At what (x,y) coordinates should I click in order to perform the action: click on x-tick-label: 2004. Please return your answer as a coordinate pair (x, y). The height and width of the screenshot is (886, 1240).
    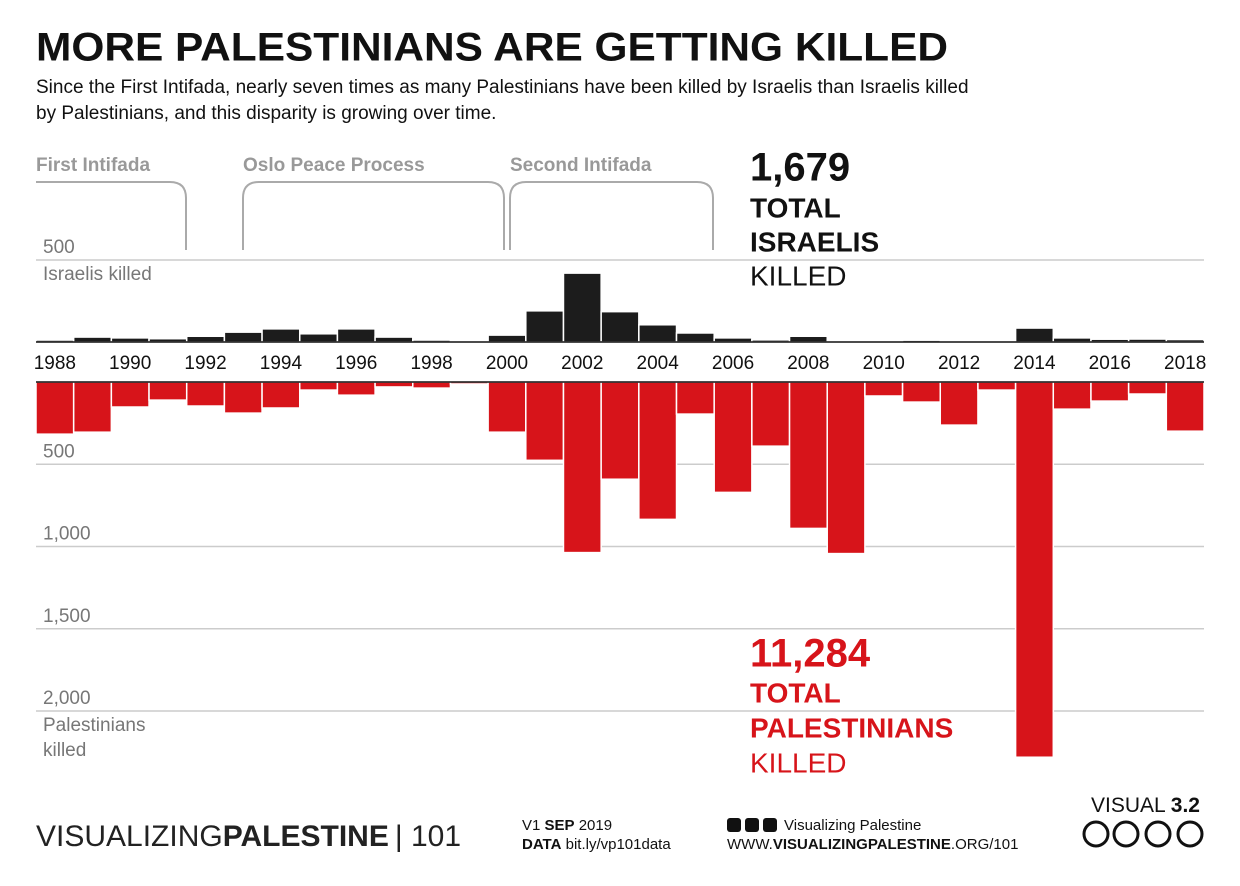
    Looking at the image, I should click on (658, 363).